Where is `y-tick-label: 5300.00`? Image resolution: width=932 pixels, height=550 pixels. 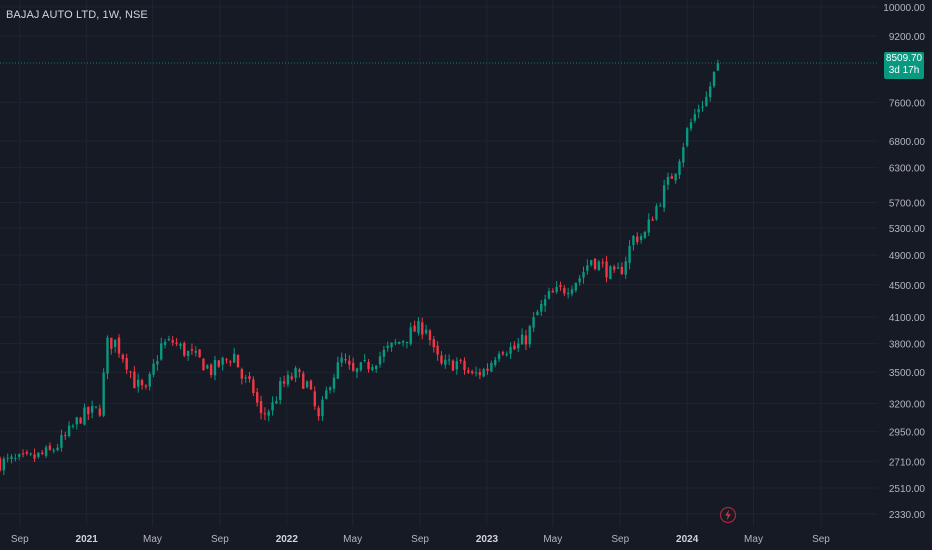
y-tick-label: 5300.00 is located at coordinates (907, 229).